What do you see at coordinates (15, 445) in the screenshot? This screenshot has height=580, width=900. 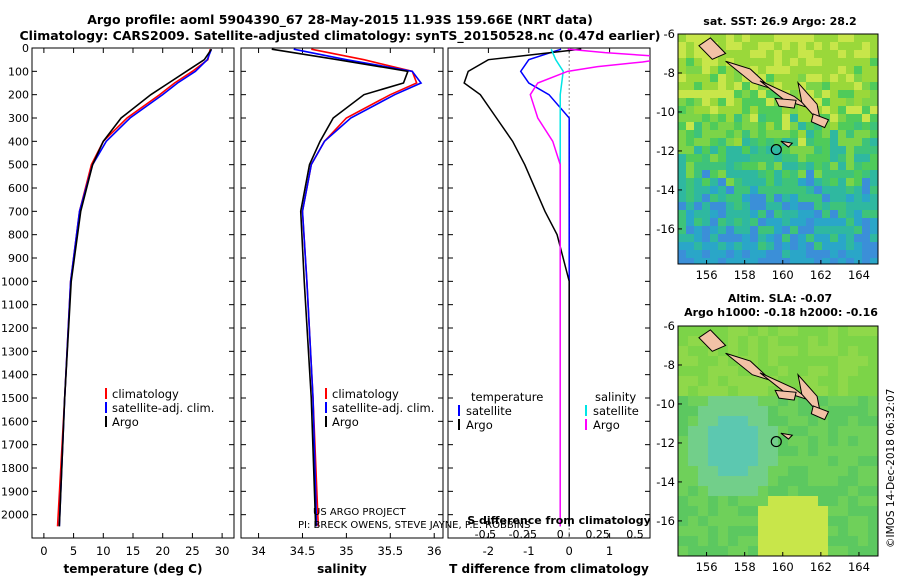 I see `y-tick-label: 1700` at bounding box center [15, 445].